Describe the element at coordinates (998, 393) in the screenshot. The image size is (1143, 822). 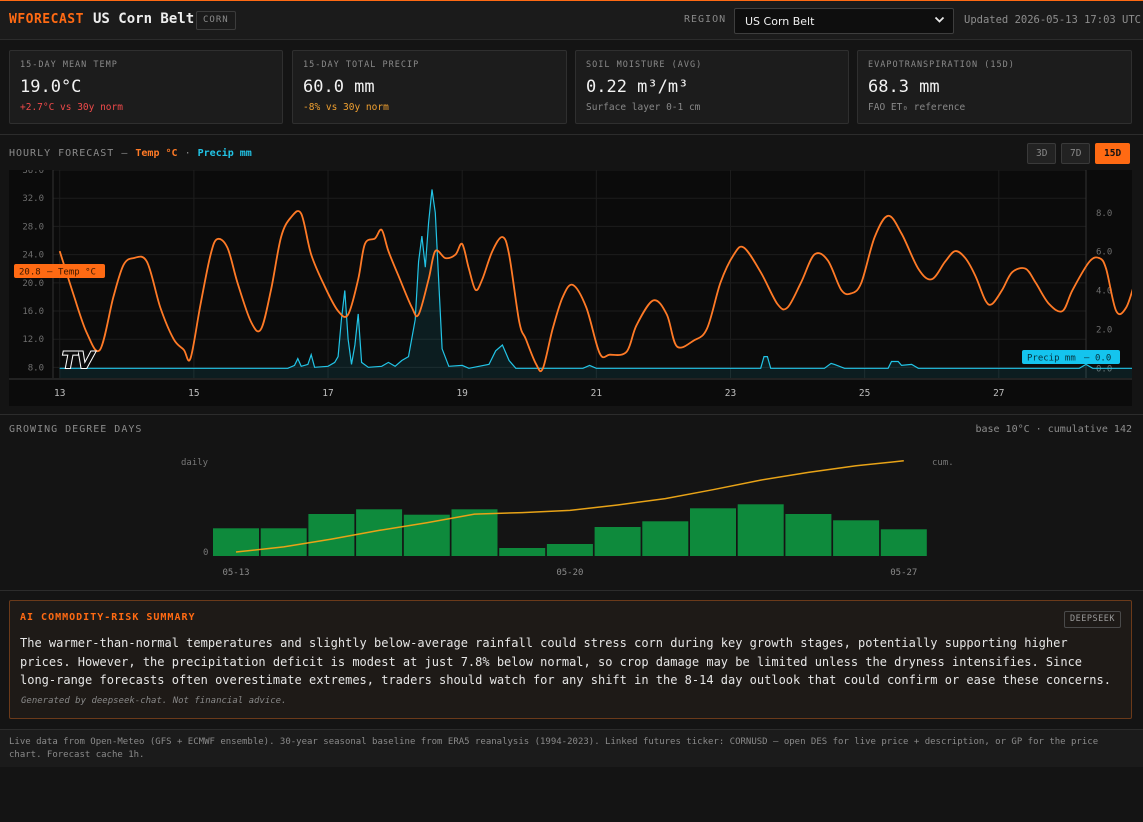
I see `x-tick-label: 27` at that location.